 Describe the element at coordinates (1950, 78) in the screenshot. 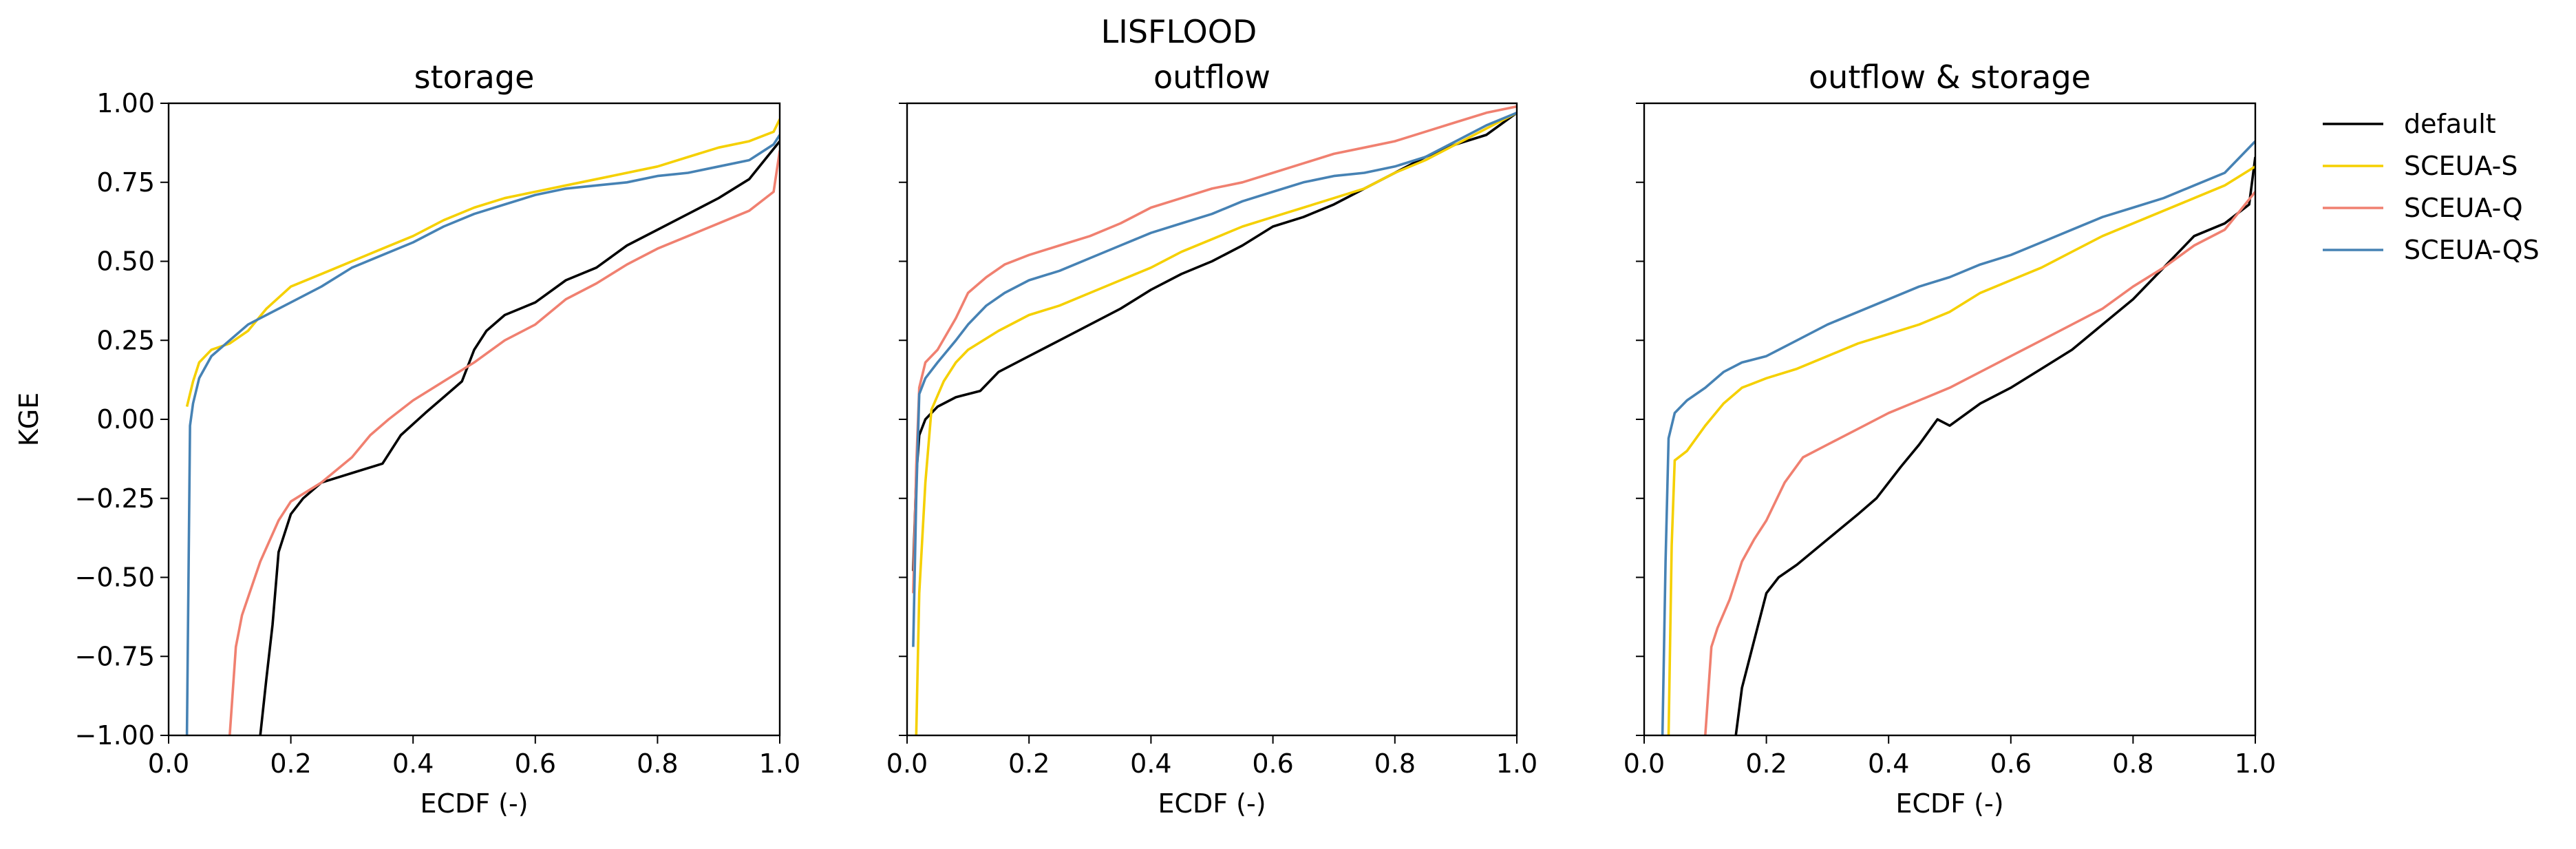

I see `panel-title: outflow & storage` at that location.